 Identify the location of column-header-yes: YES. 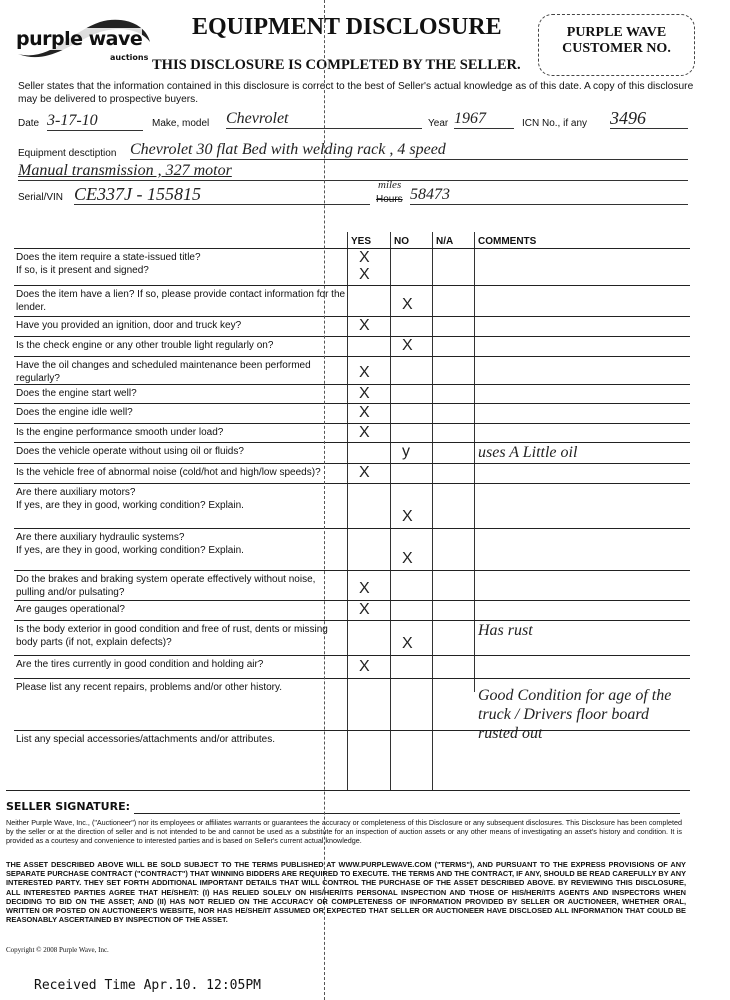
(361, 241).